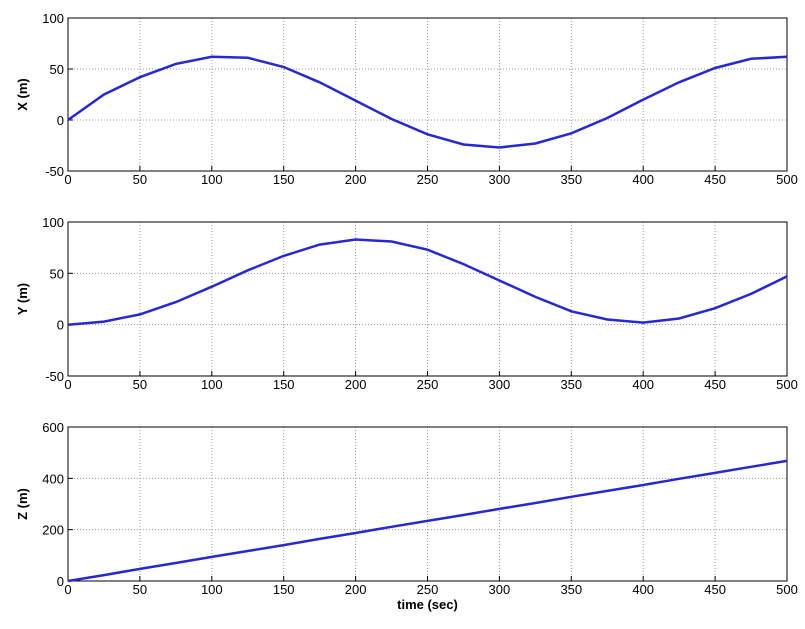 The height and width of the screenshot is (629, 805). What do you see at coordinates (22, 504) in the screenshot?
I see `y-axis-label: Z (m)` at bounding box center [22, 504].